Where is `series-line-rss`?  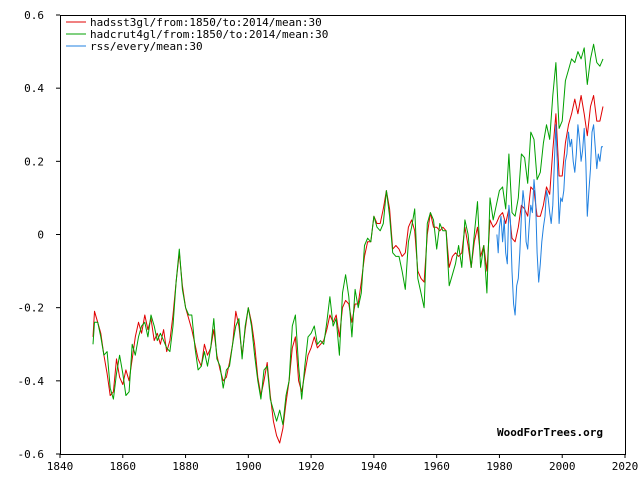
series-line-rss is located at coordinates (549, 220).